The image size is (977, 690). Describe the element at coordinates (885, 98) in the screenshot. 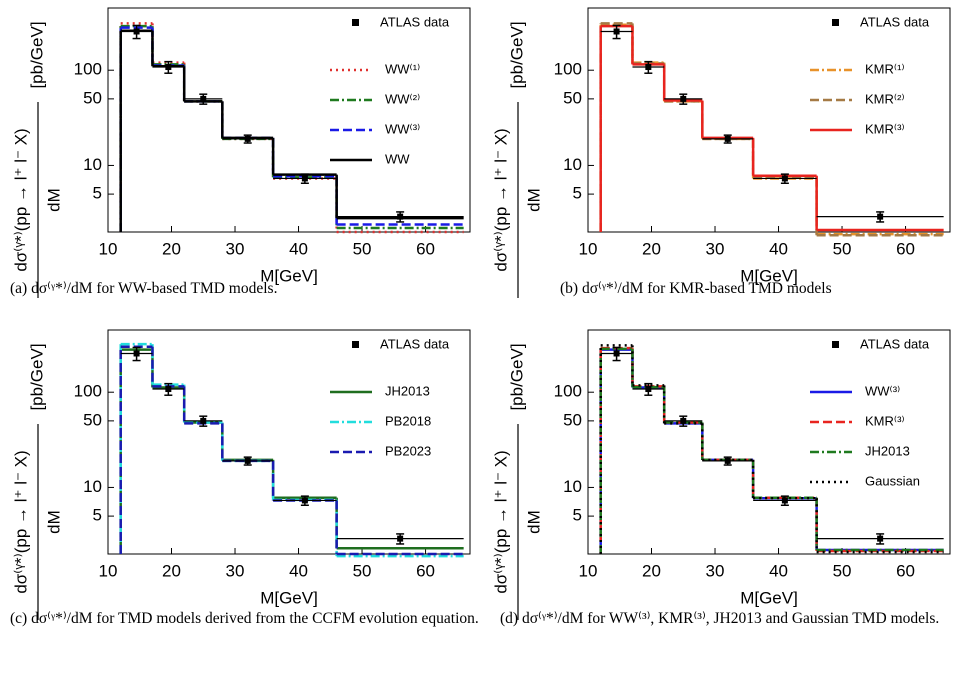

I see `legend-label: KMR⁽²⁾` at that location.